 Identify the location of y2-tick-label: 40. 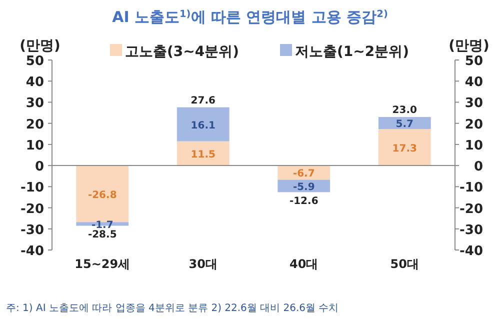
(473, 82).